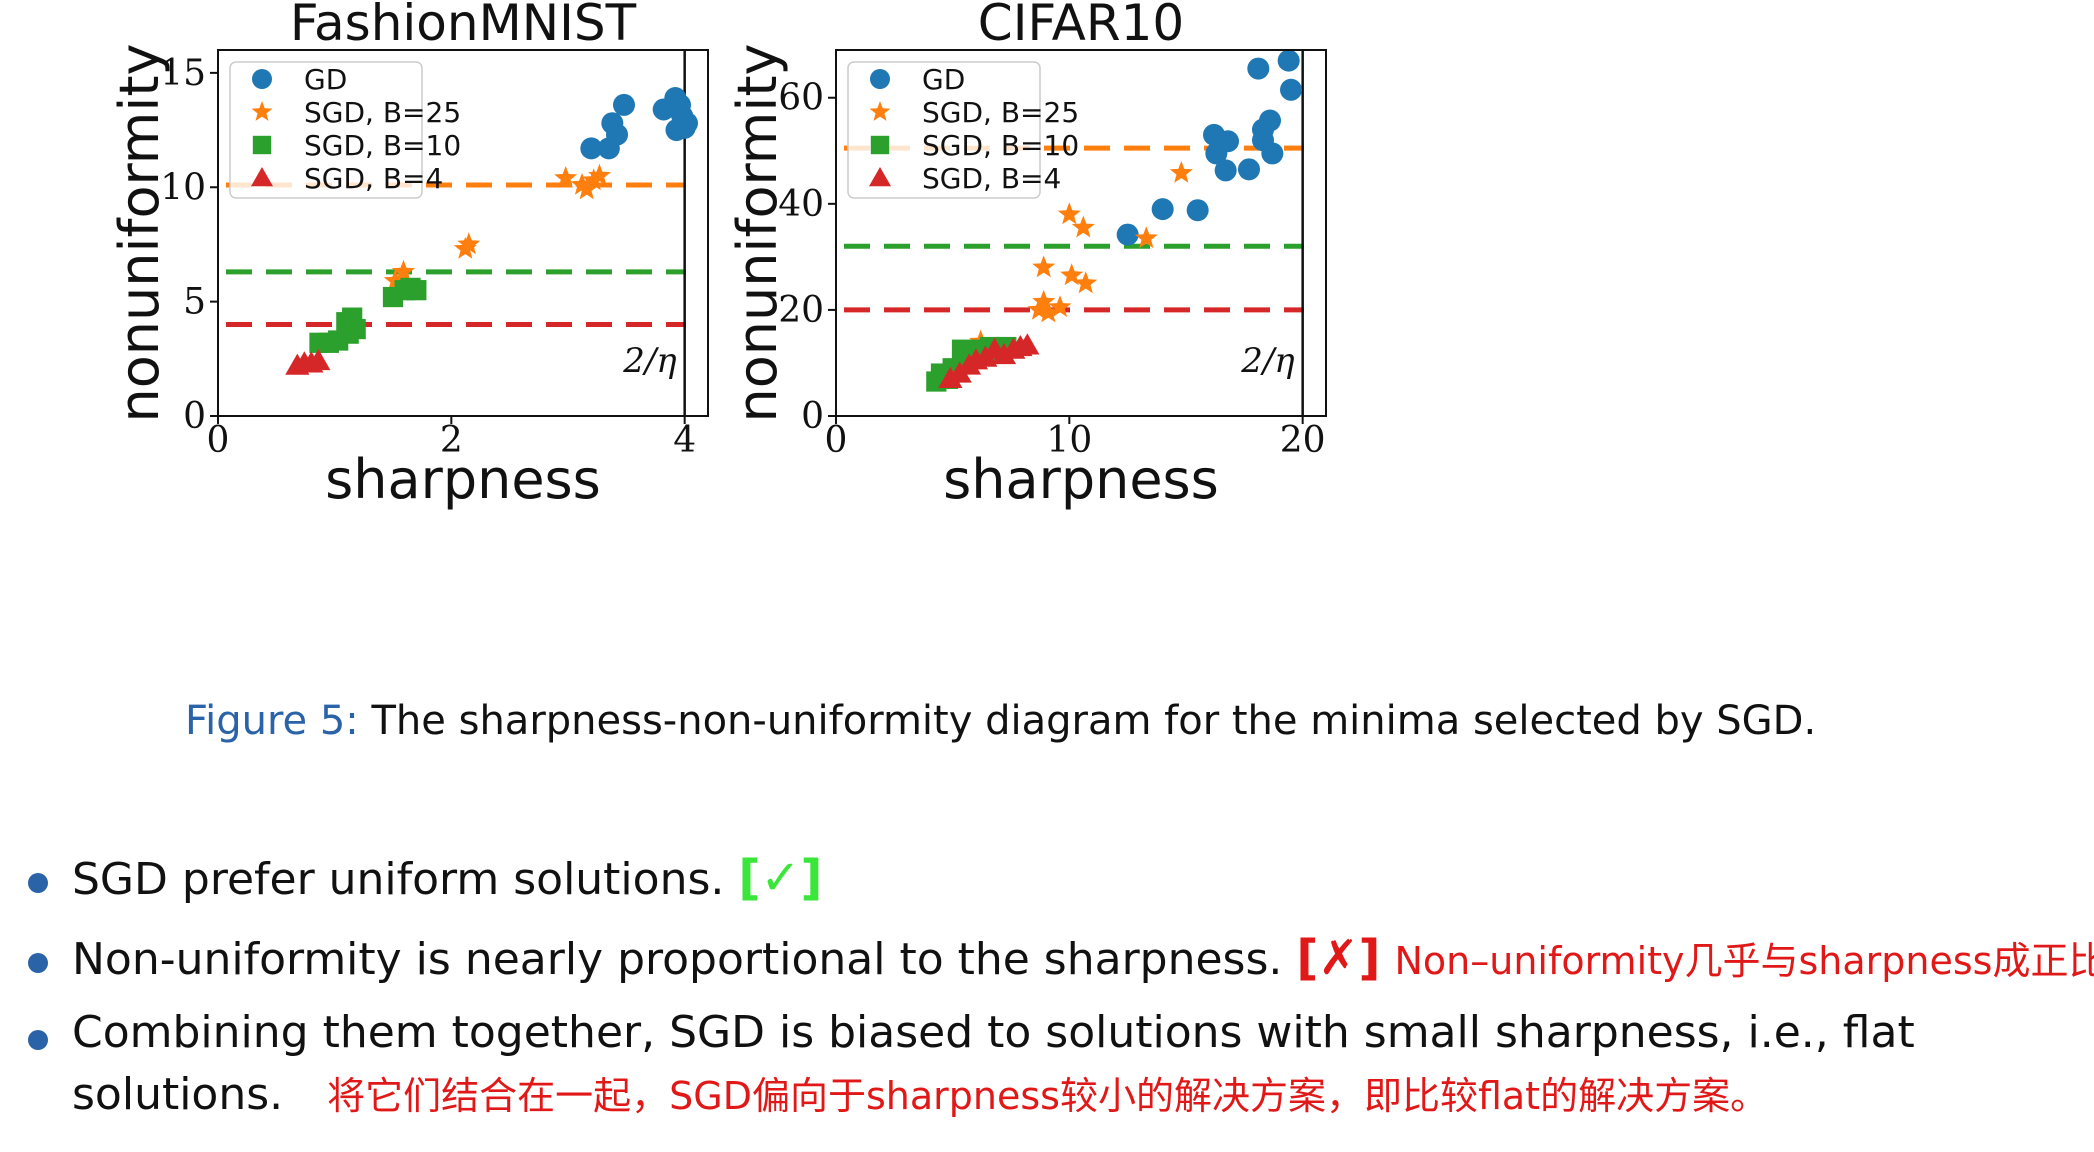 The height and width of the screenshot is (1152, 2094). Describe the element at coordinates (398, 879) in the screenshot. I see `bullet-text: SGD prefer uniform solutions.` at that location.